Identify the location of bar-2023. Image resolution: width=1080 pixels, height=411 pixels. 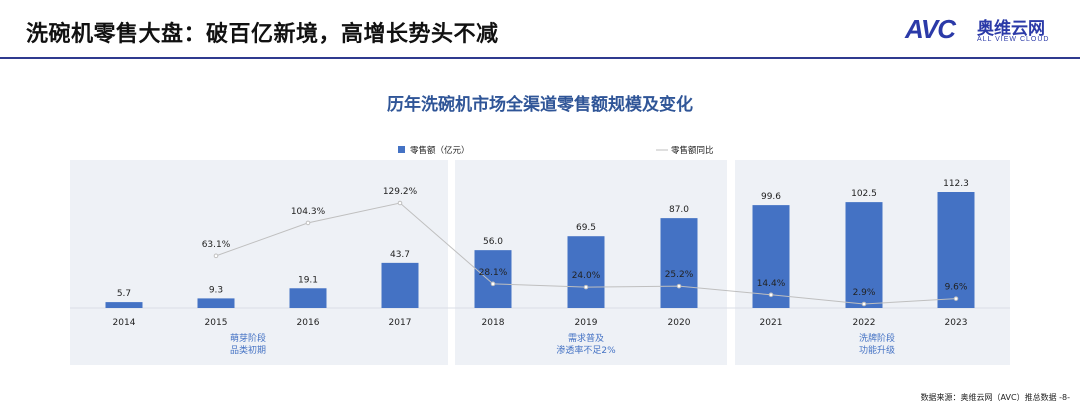
(956, 250).